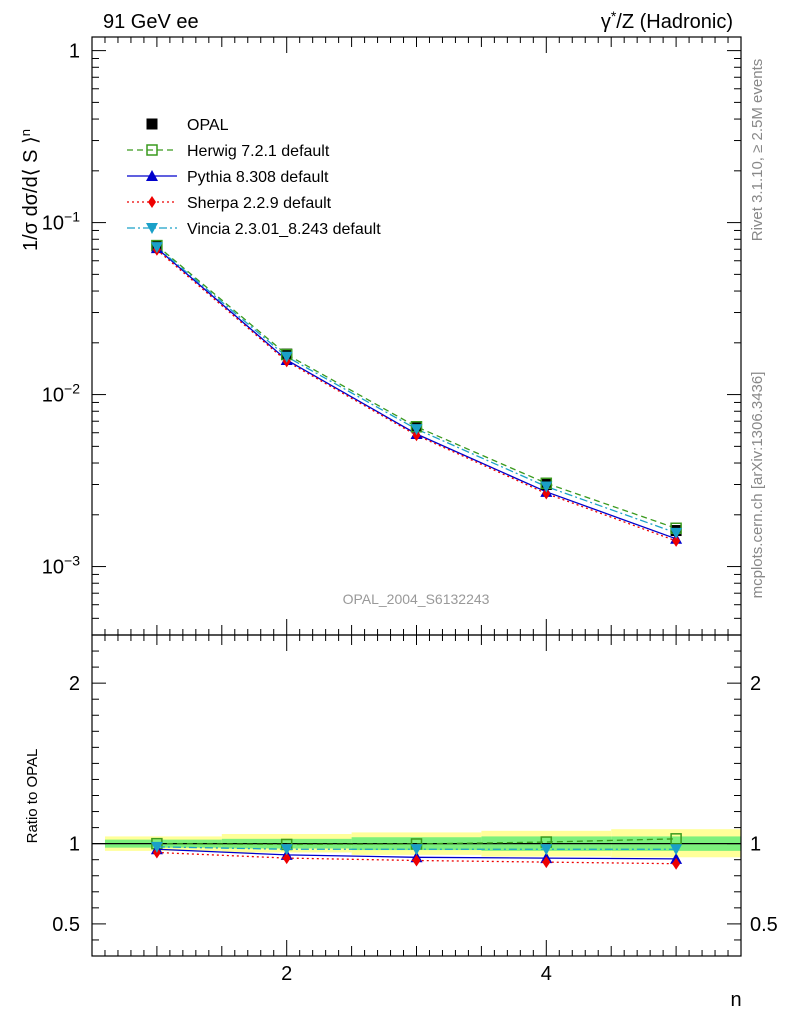 This screenshot has height=1024, width=786. I want to click on legend-label: OPAL, so click(208, 125).